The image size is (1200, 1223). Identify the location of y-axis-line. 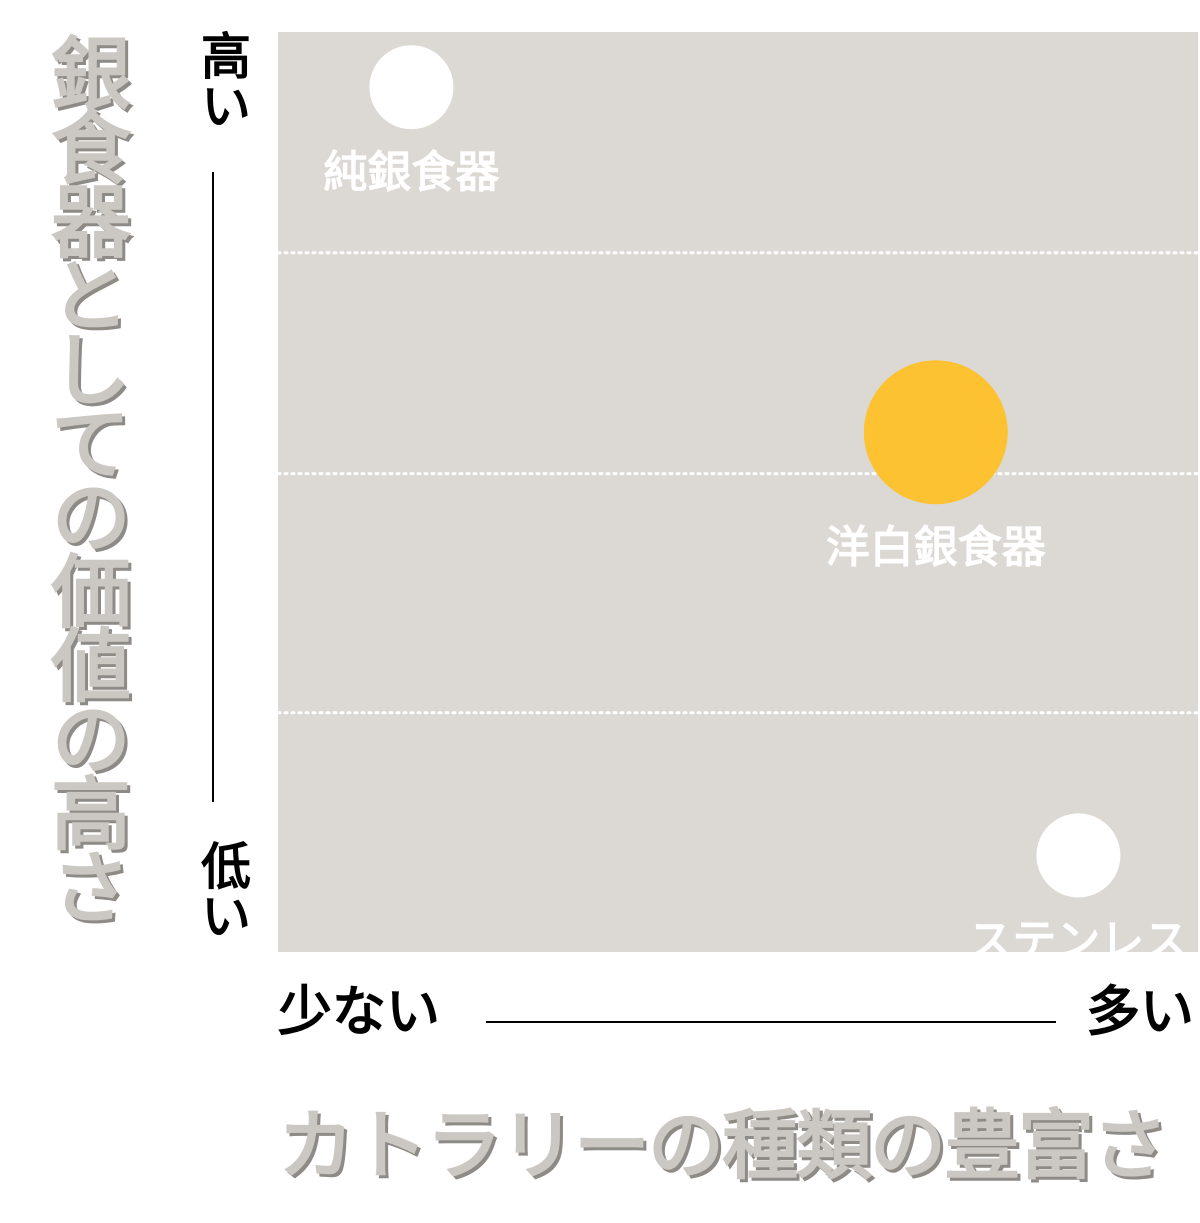
(213, 487).